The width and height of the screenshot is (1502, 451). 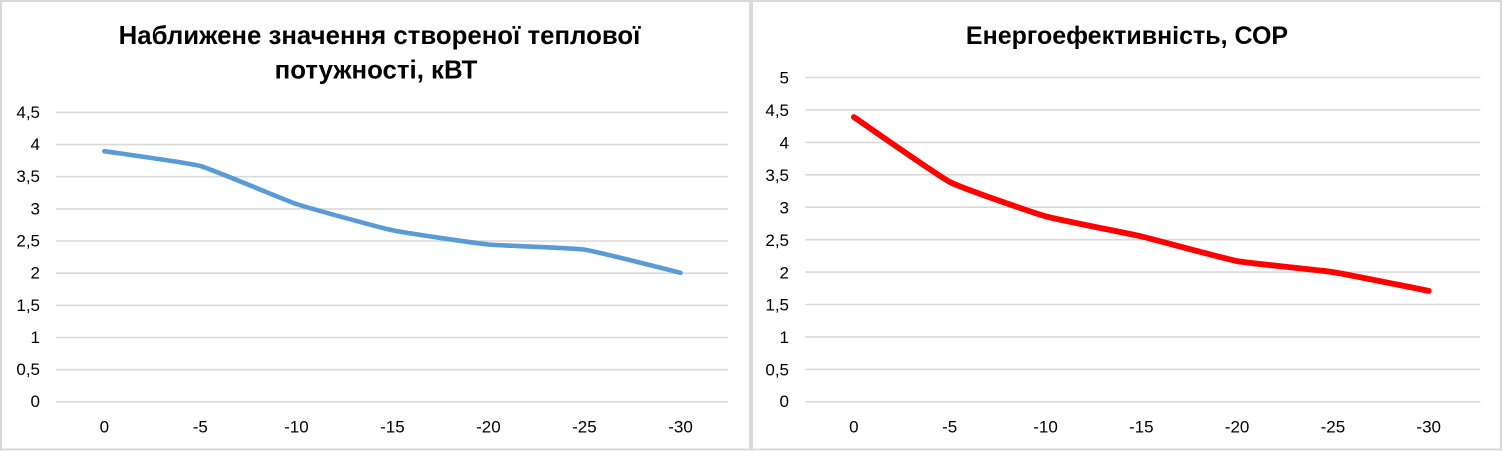 What do you see at coordinates (784, 78) in the screenshot?
I see `svg-text: 5` at bounding box center [784, 78].